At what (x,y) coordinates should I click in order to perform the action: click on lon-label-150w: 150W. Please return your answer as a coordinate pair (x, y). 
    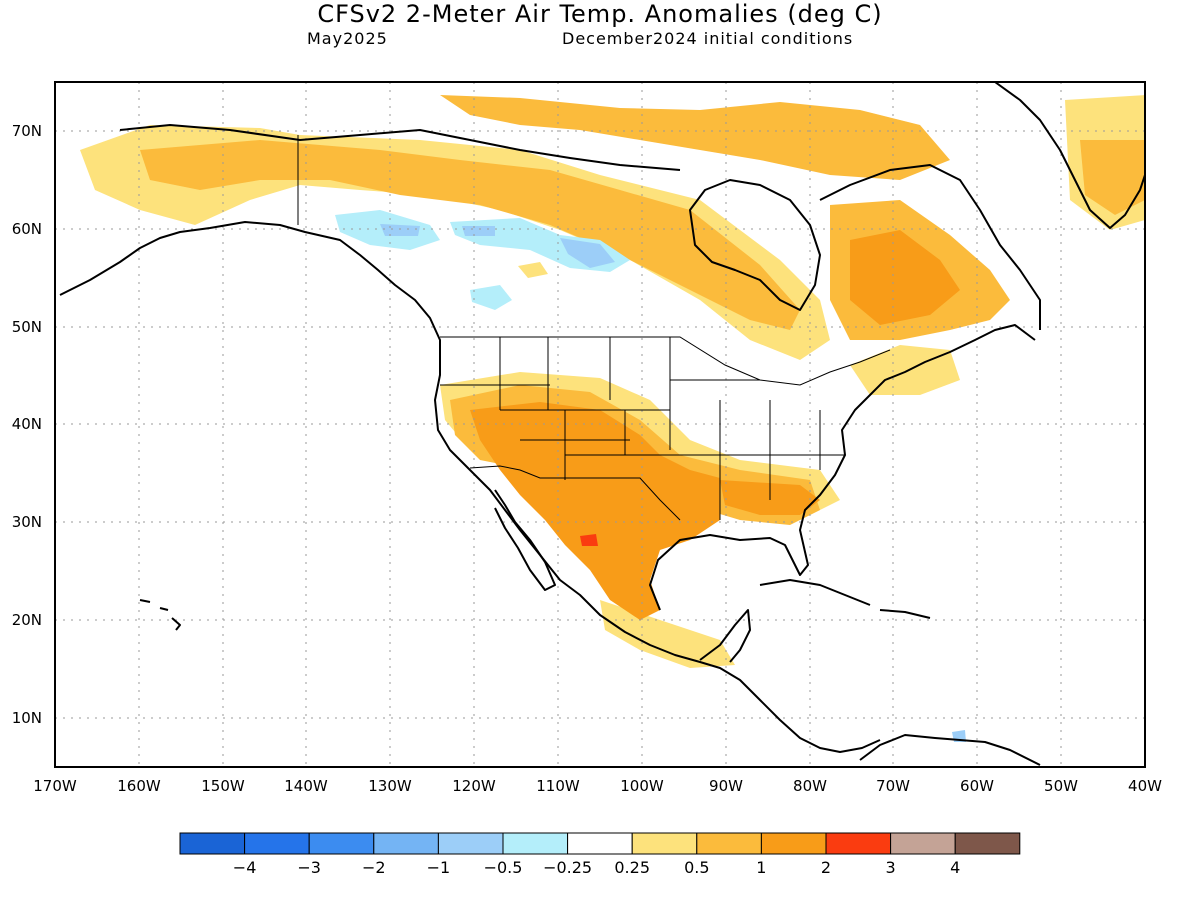
    Looking at the image, I should click on (223, 786).